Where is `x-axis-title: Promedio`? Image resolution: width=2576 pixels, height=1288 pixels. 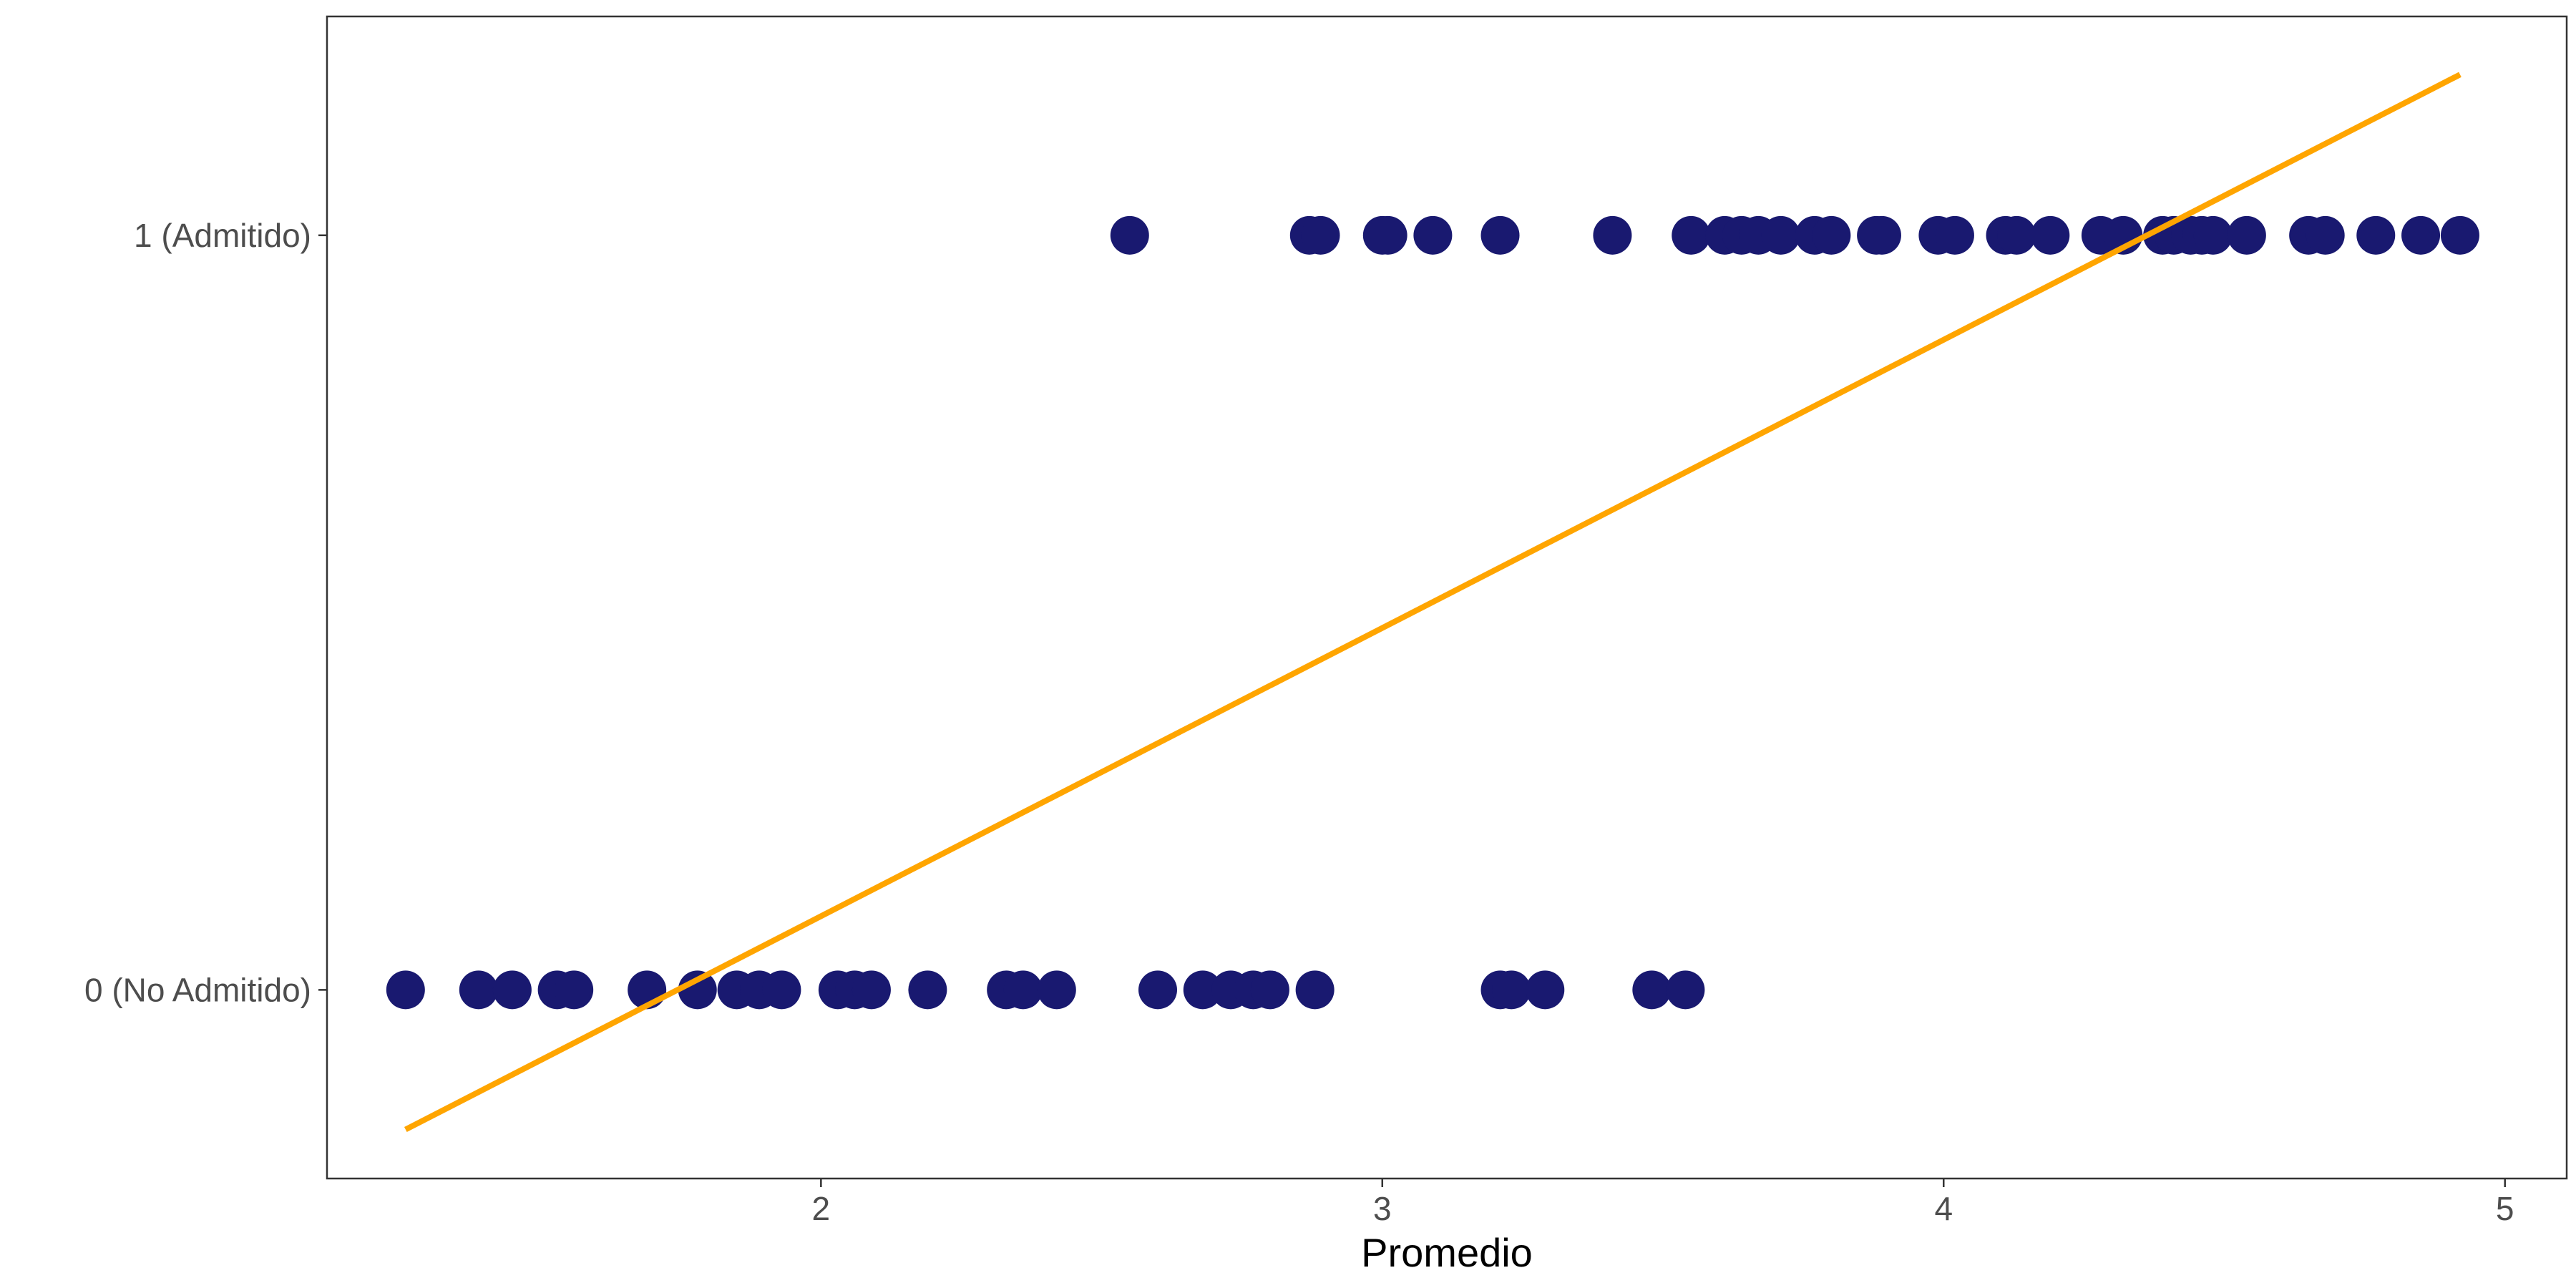
x-axis-title: Promedio is located at coordinates (1447, 1252).